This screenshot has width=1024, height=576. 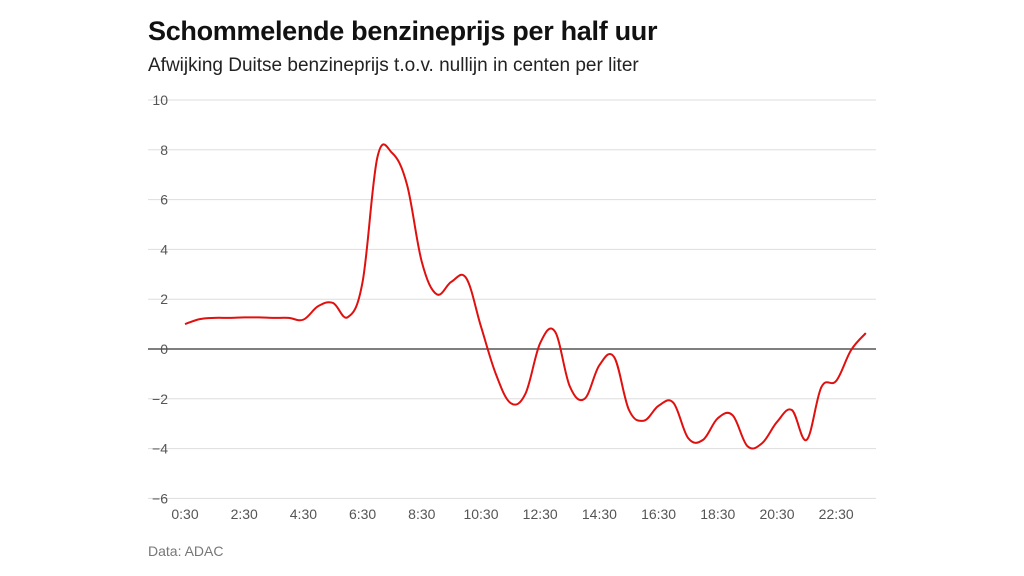 What do you see at coordinates (184, 514) in the screenshot?
I see `x-tick-label: 0:30` at bounding box center [184, 514].